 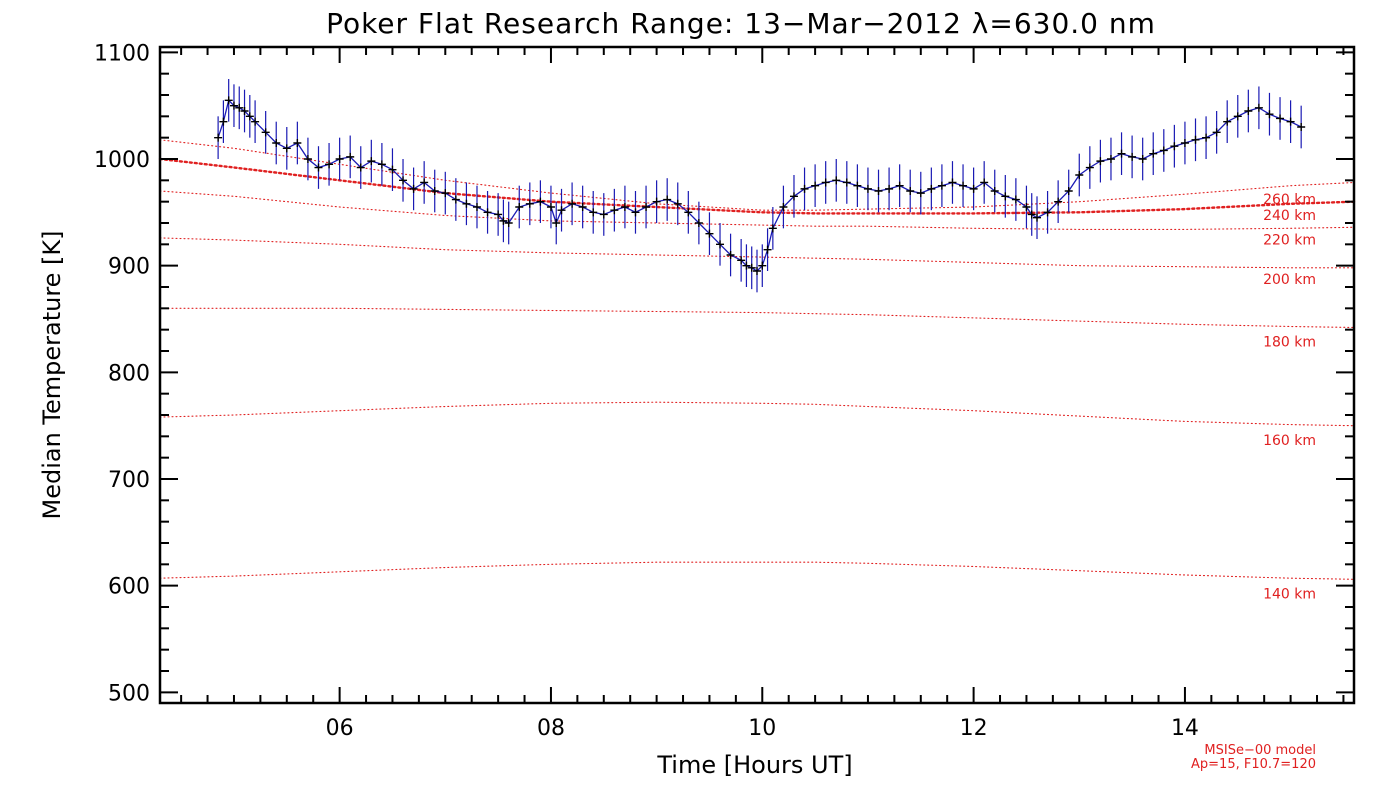 What do you see at coordinates (129, 693) in the screenshot?
I see `y-tick-label: 500` at bounding box center [129, 693].